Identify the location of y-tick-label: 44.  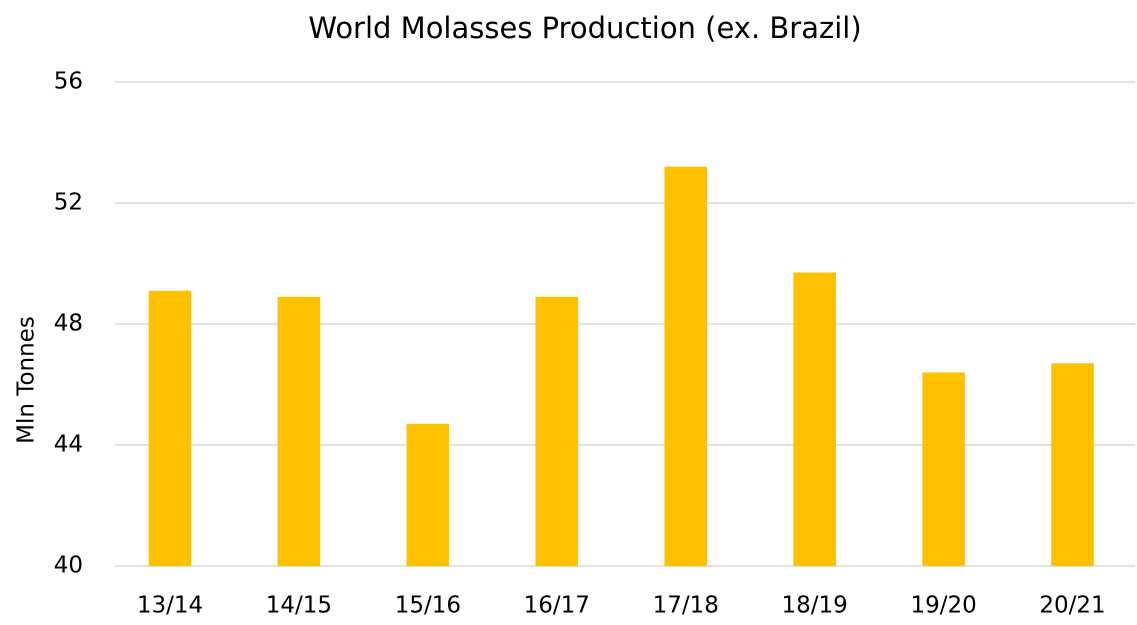
(68, 445).